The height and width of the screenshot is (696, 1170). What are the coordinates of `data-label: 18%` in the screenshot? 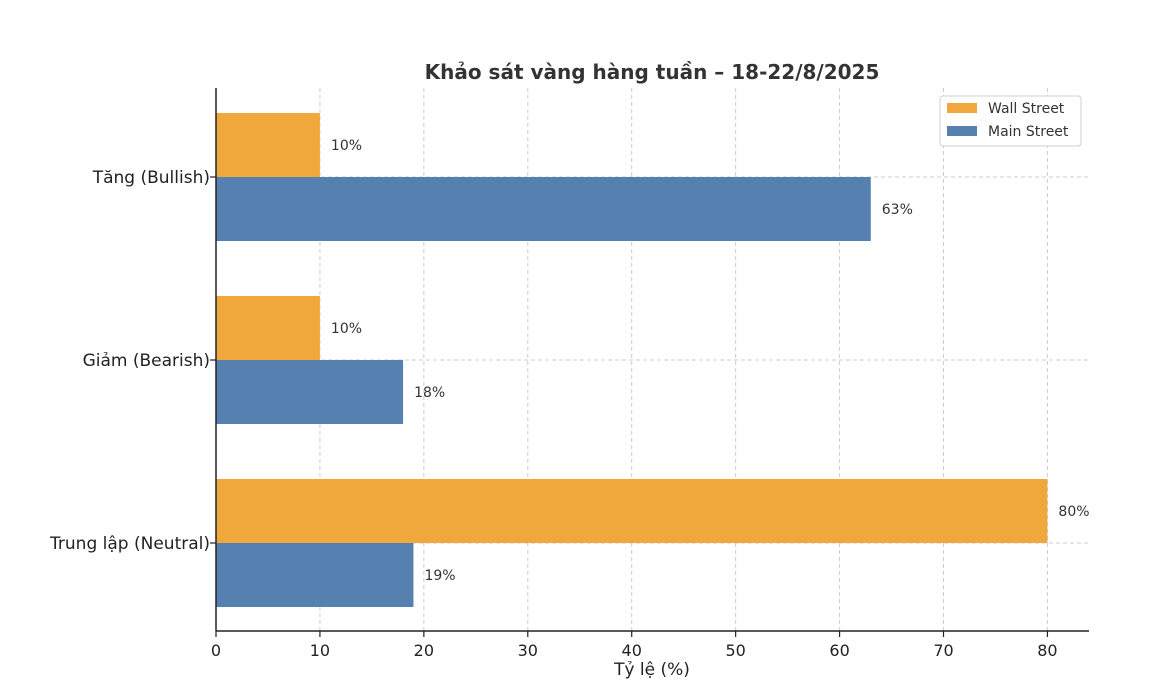 It's located at (429, 393).